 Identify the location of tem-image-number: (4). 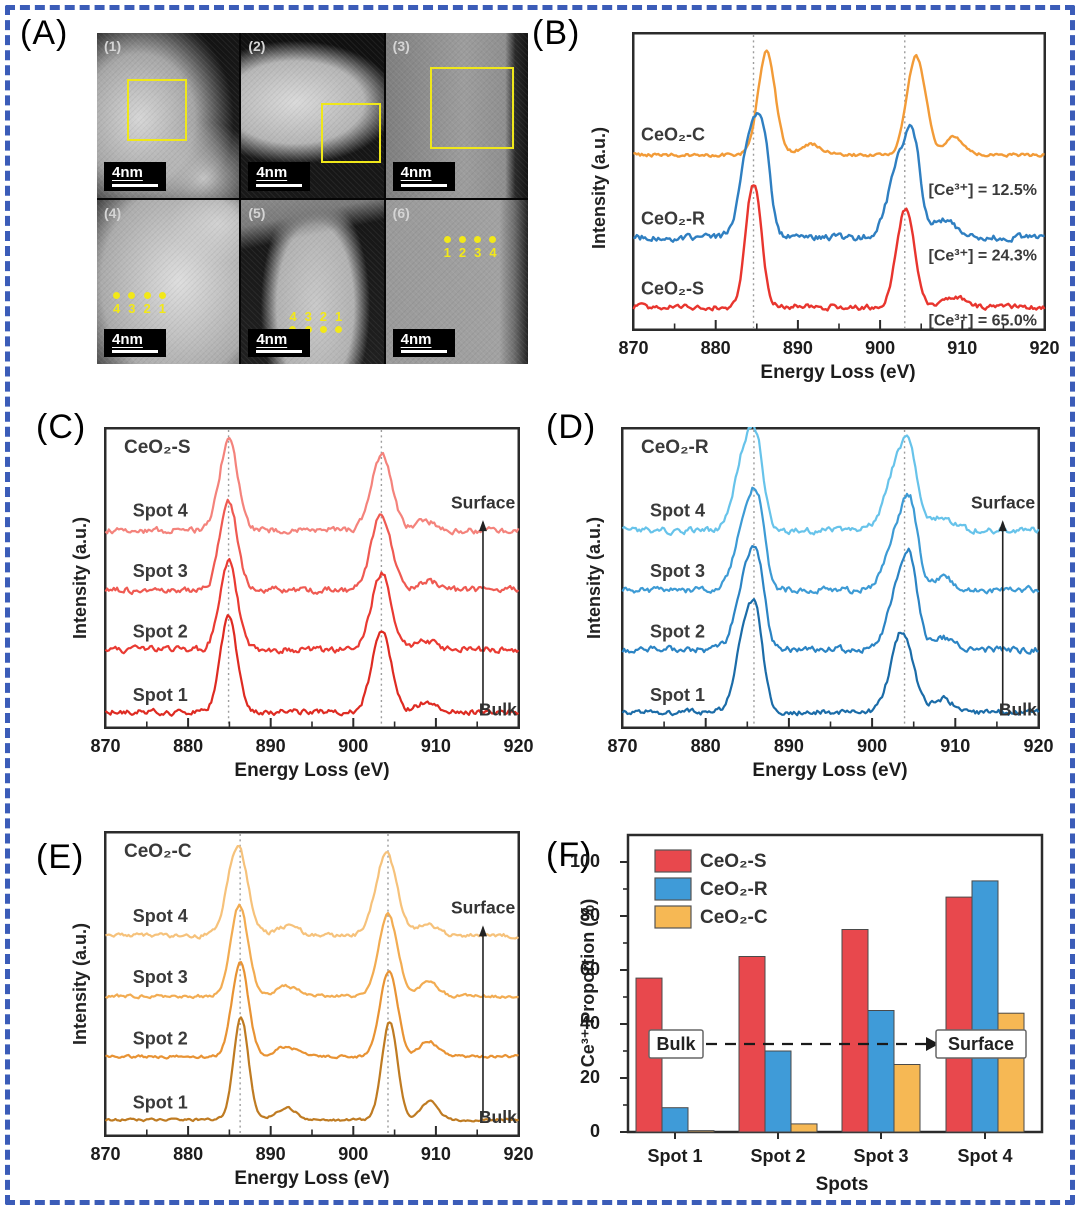
(113, 212).